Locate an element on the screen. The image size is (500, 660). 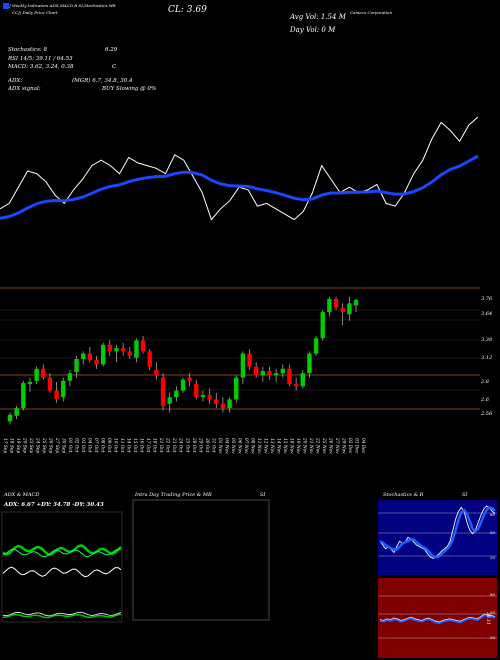
stat-adx-signal-value: BUY Slowing @ 0% is located at coordinates (129, 89).